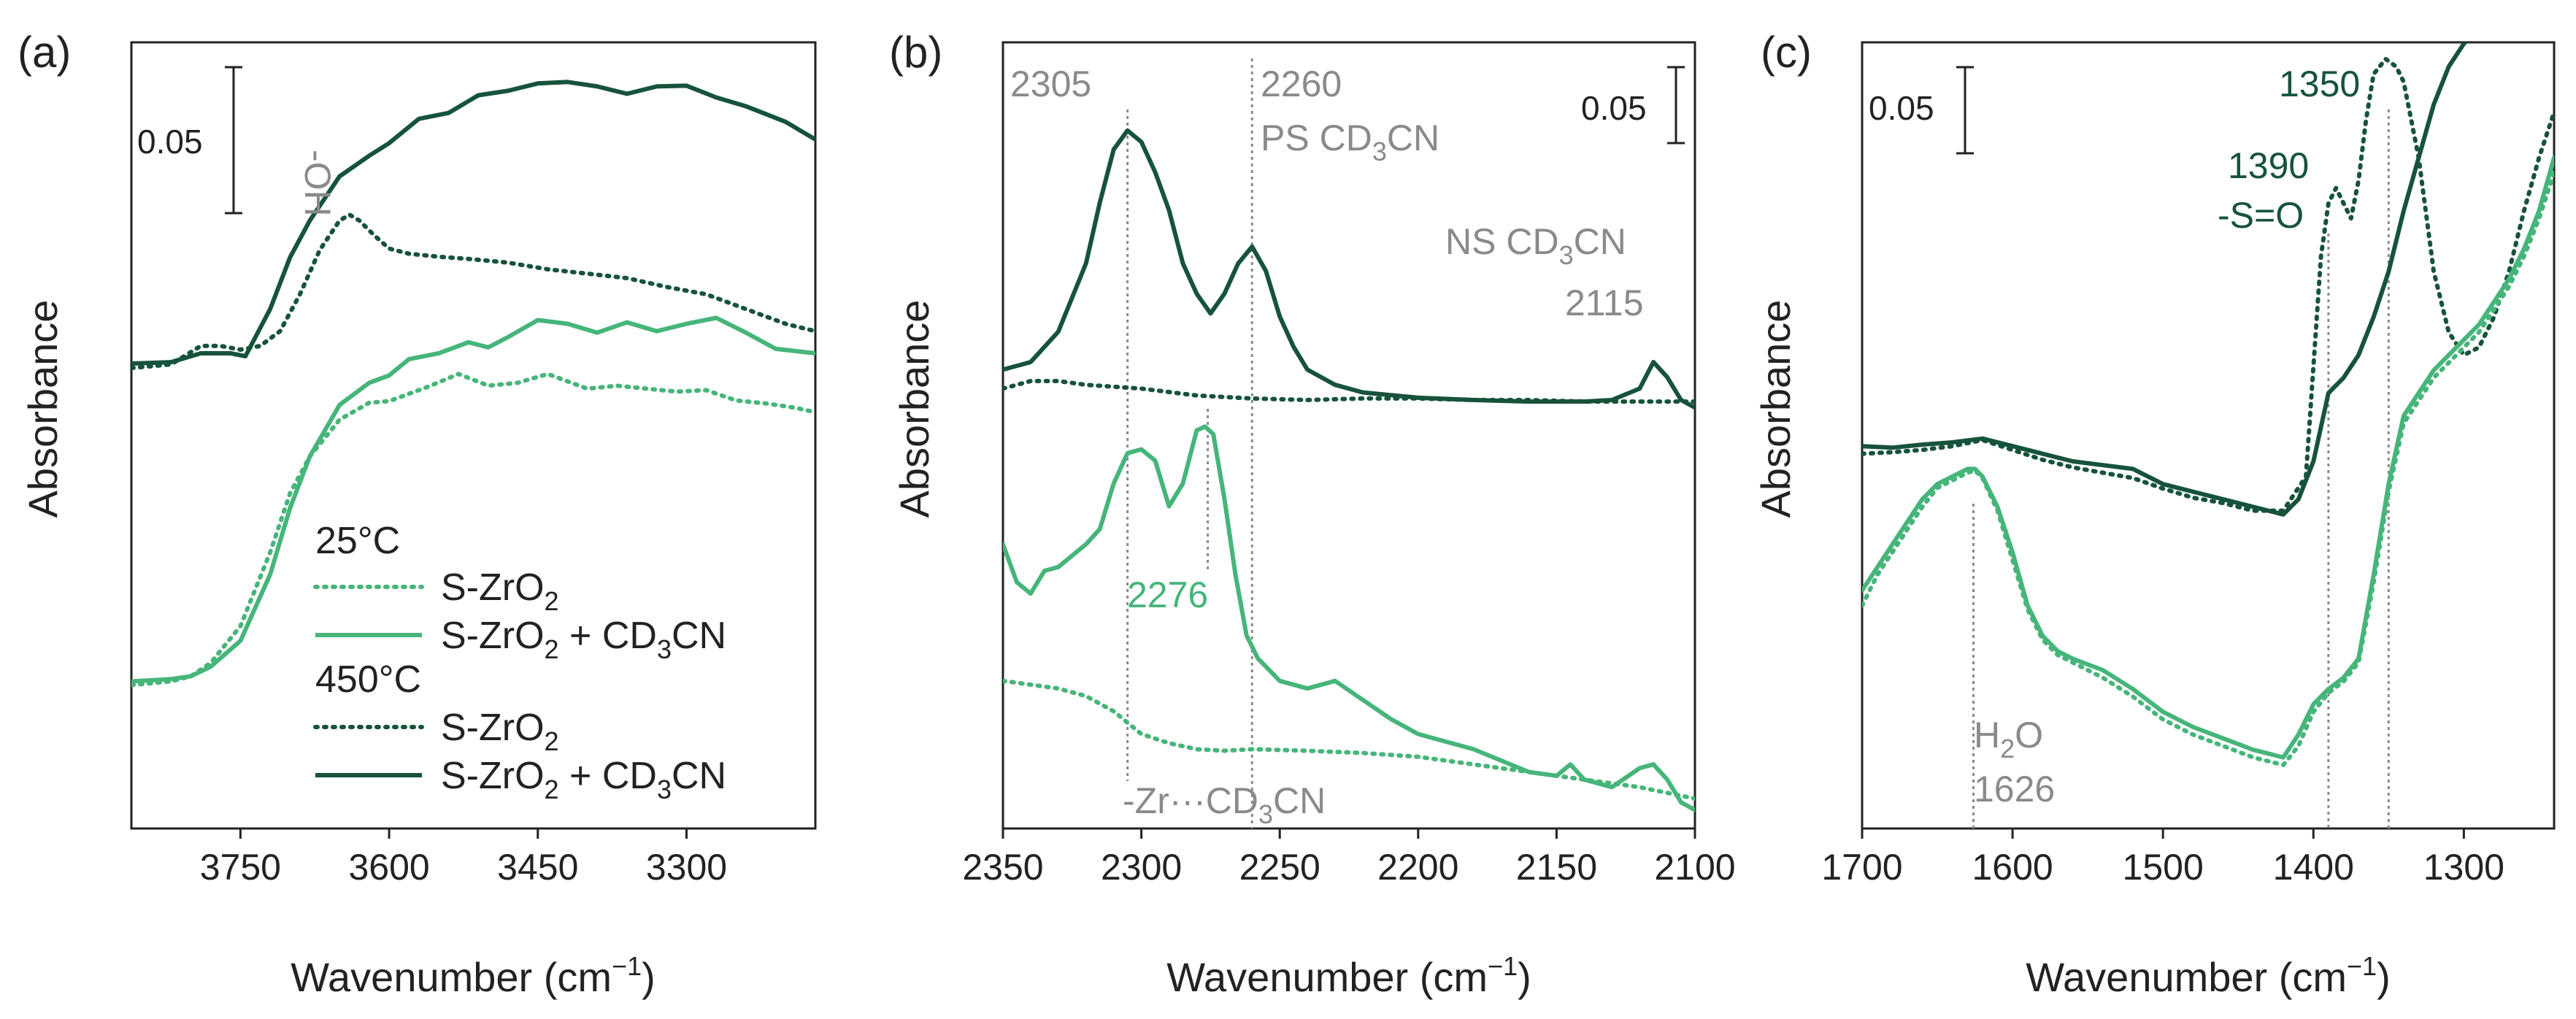 Image resolution: width=2576 pixels, height=1019 pixels. Describe the element at coordinates (686, 868) in the screenshot. I see `x-tick-label-a-3300: 3300` at that location.